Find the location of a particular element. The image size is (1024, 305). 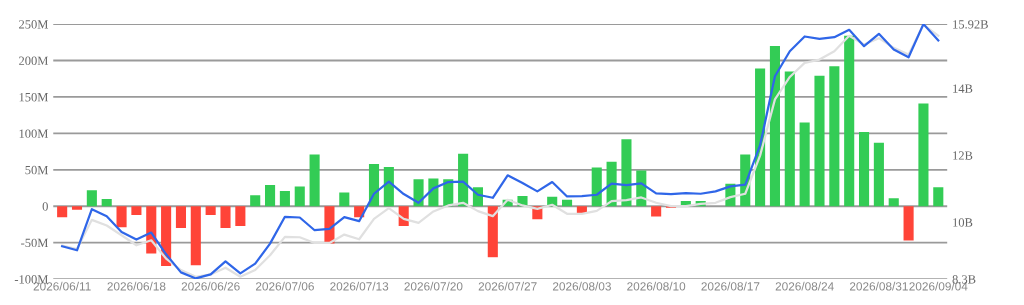

y-tick-label: -50M is located at coordinates (35, 243).